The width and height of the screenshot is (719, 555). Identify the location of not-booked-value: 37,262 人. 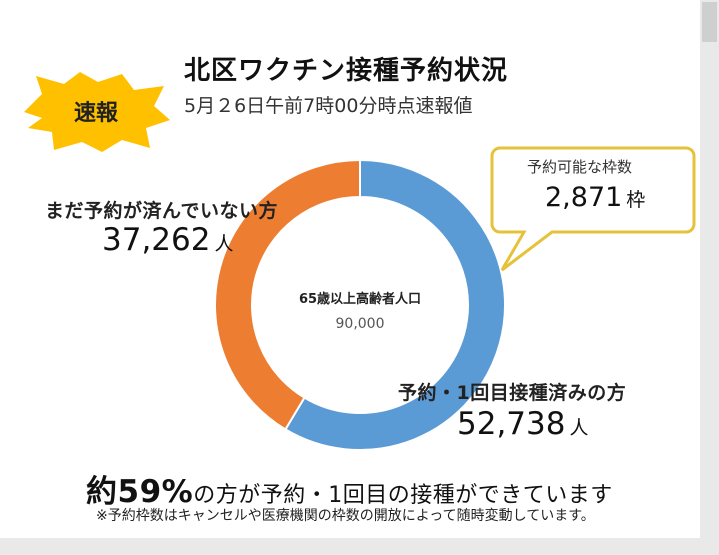
(168, 240).